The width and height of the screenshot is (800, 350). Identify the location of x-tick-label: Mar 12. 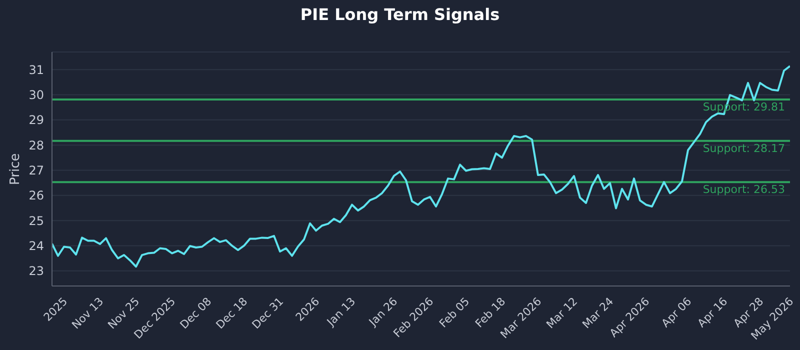
(562, 313).